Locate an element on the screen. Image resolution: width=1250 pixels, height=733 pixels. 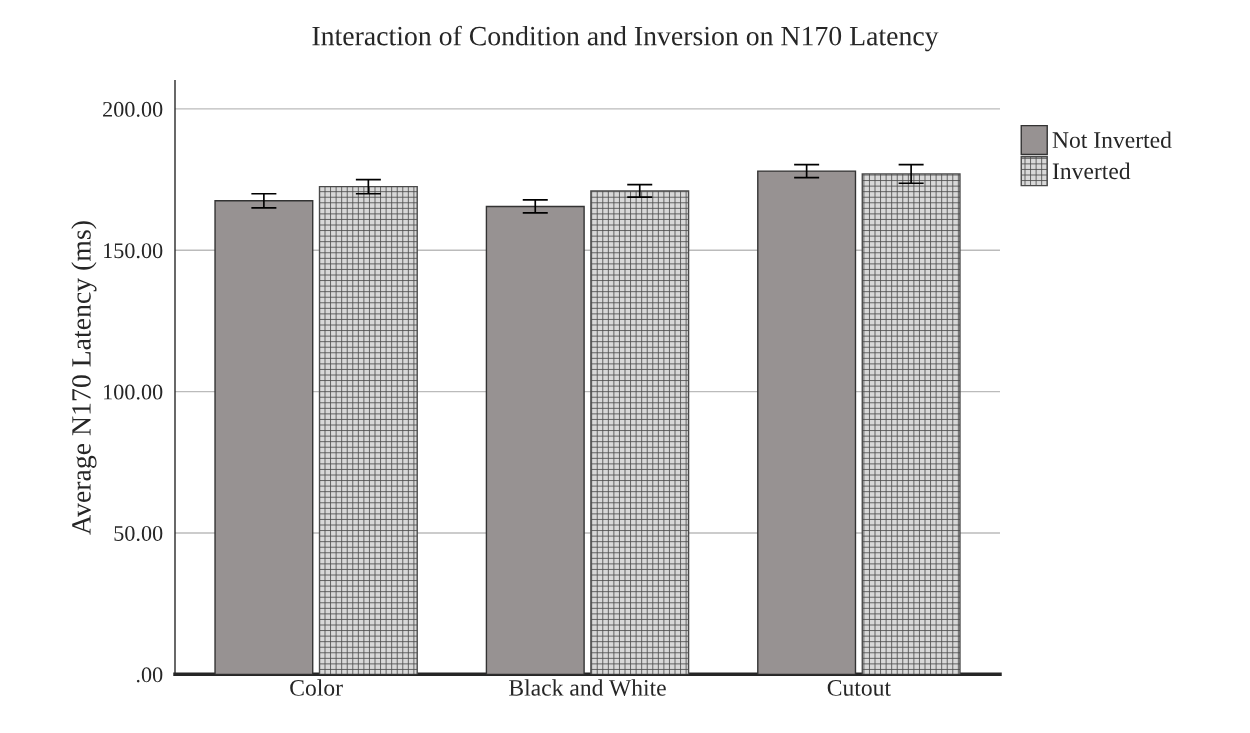
x-tick-label: Black and White is located at coordinates (587, 687).